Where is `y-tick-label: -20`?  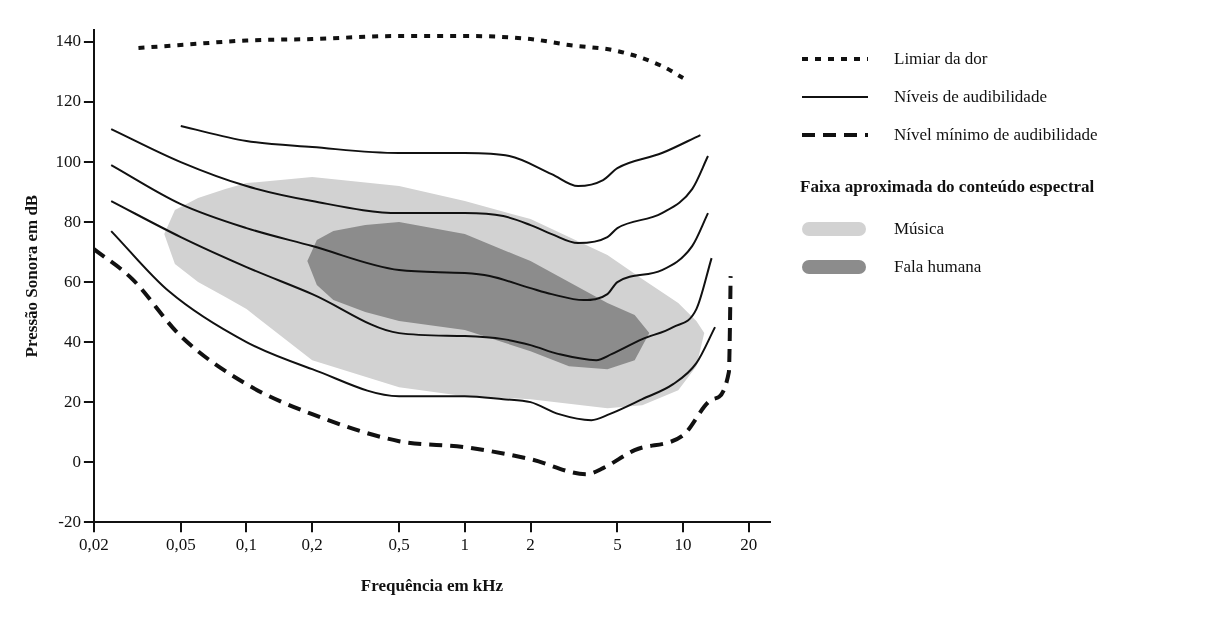
y-tick-label: -20 is located at coordinates (69, 521).